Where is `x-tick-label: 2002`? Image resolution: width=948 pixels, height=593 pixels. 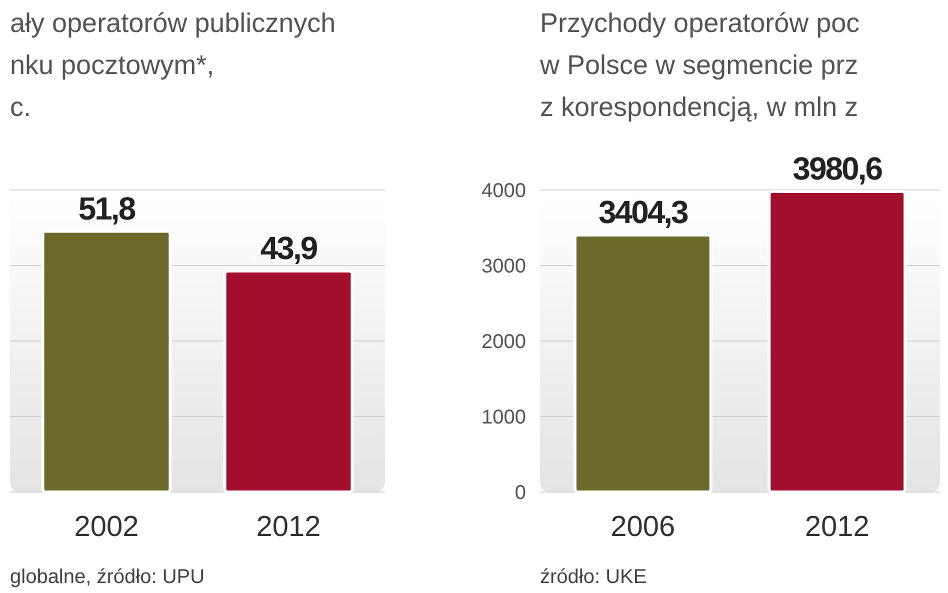
x-tick-label: 2002 is located at coordinates (106, 527).